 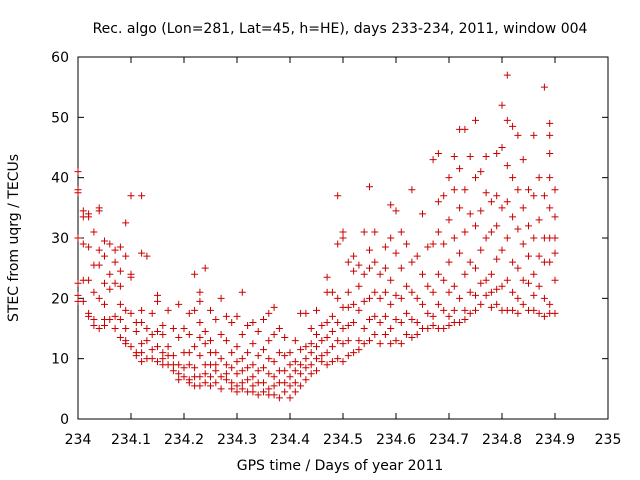 I want to click on x-tick-label: 234.8, so click(x=502, y=440).